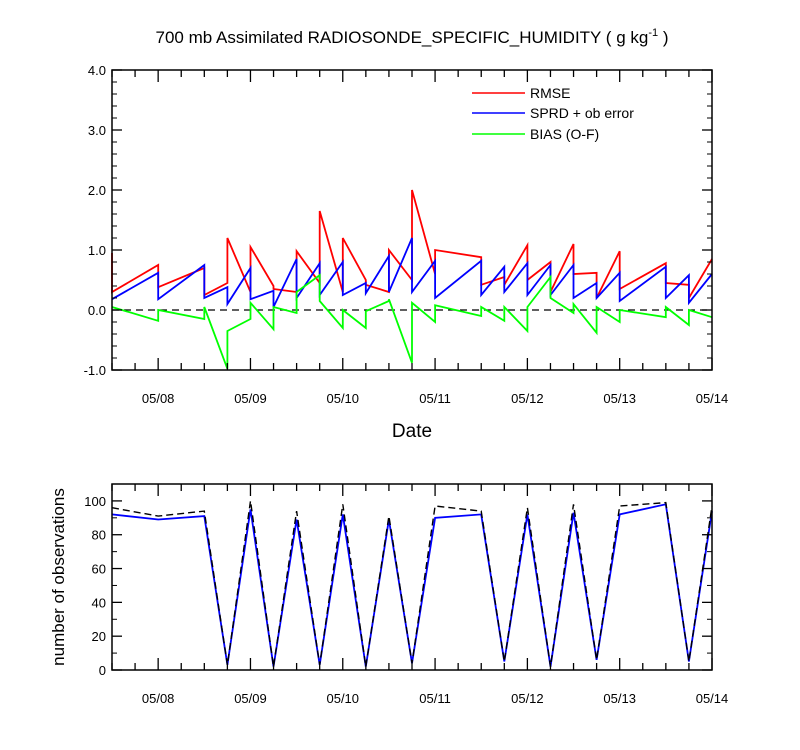 The width and height of the screenshot is (800, 750). What do you see at coordinates (99, 636) in the screenshot?
I see `y-tick-label: 20` at bounding box center [99, 636].